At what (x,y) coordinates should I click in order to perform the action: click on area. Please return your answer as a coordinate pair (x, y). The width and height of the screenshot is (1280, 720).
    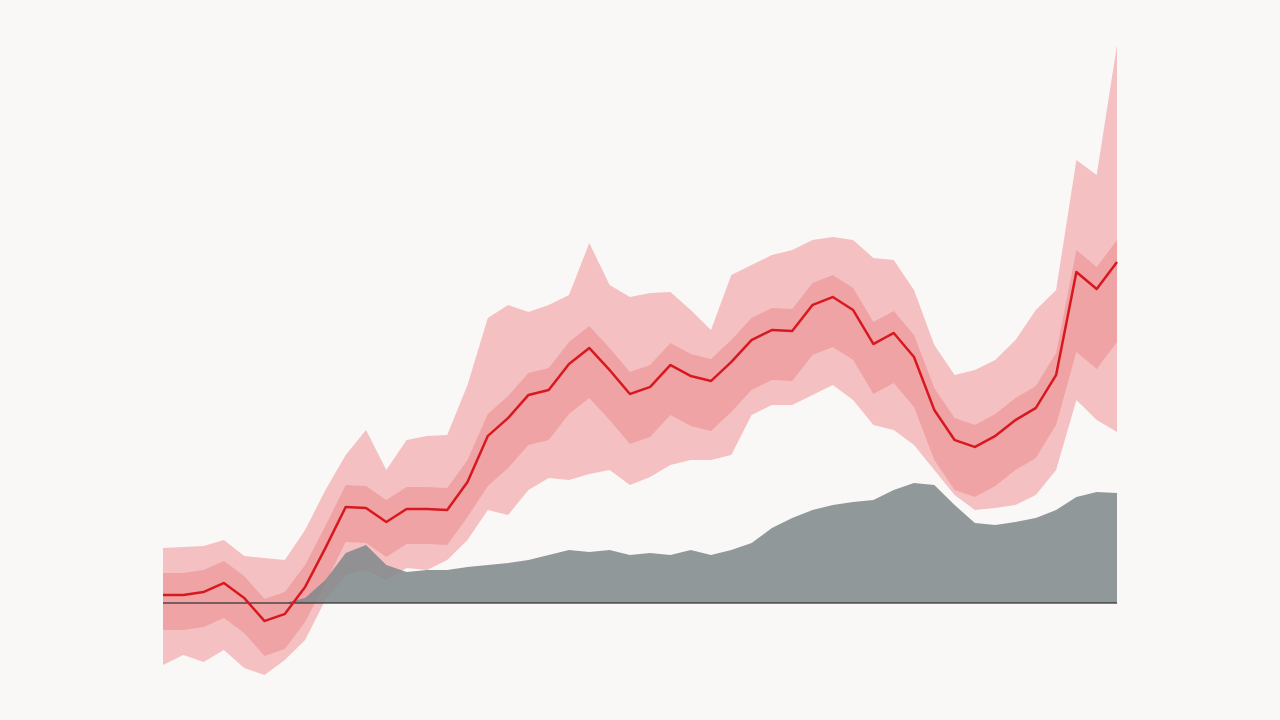
    Looking at the image, I should click on (640, 543).